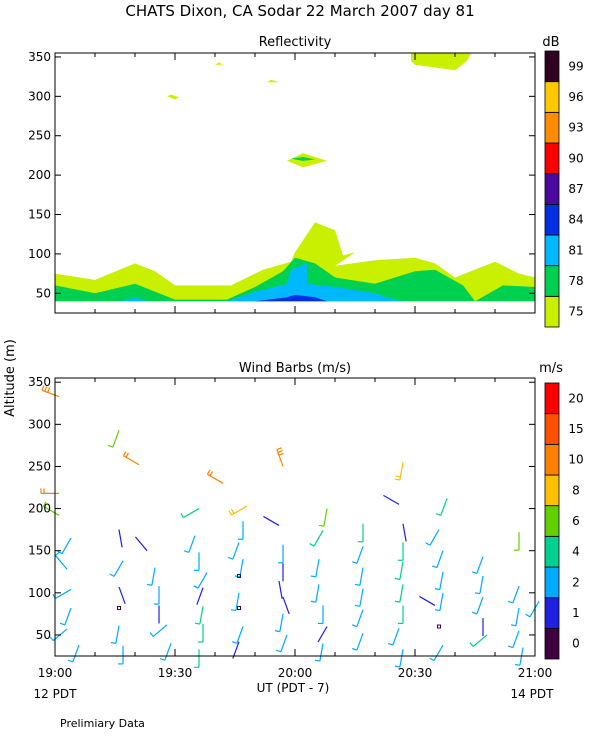 Image resolution: width=600 pixels, height=750 pixels. What do you see at coordinates (575, 97) in the screenshot?
I see `colorbar-tick-label: 96` at bounding box center [575, 97].